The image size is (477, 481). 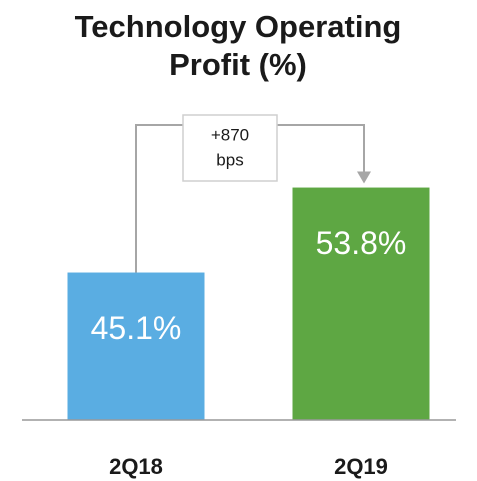 I want to click on value-label: 53.8%, so click(x=361, y=243).